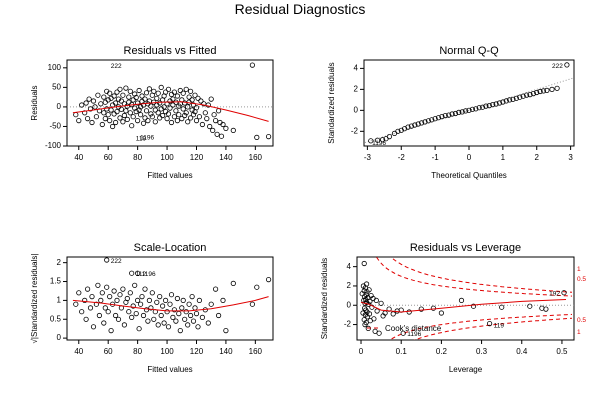 The height and width of the screenshot is (400, 600). What do you see at coordinates (170, 70) in the screenshot?
I see `plot-area` at bounding box center [170, 70].